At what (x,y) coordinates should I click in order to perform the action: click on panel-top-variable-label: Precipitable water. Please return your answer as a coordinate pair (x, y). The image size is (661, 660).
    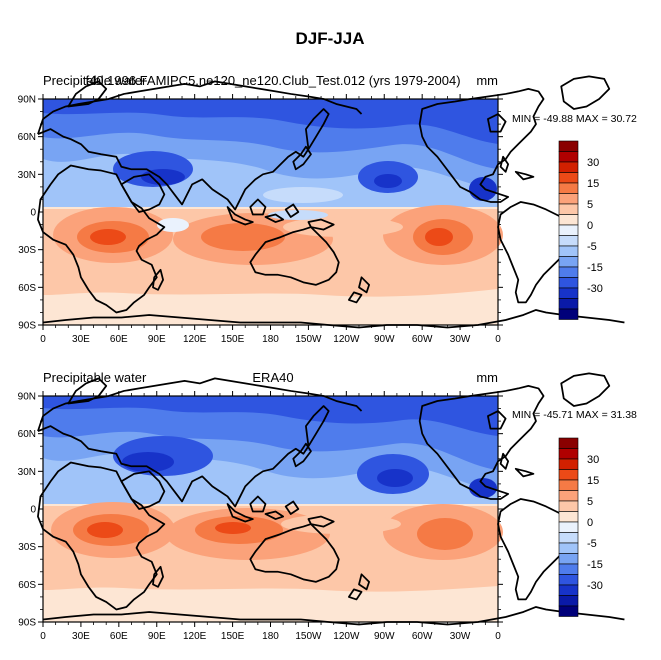
    Looking at the image, I should click on (95, 80).